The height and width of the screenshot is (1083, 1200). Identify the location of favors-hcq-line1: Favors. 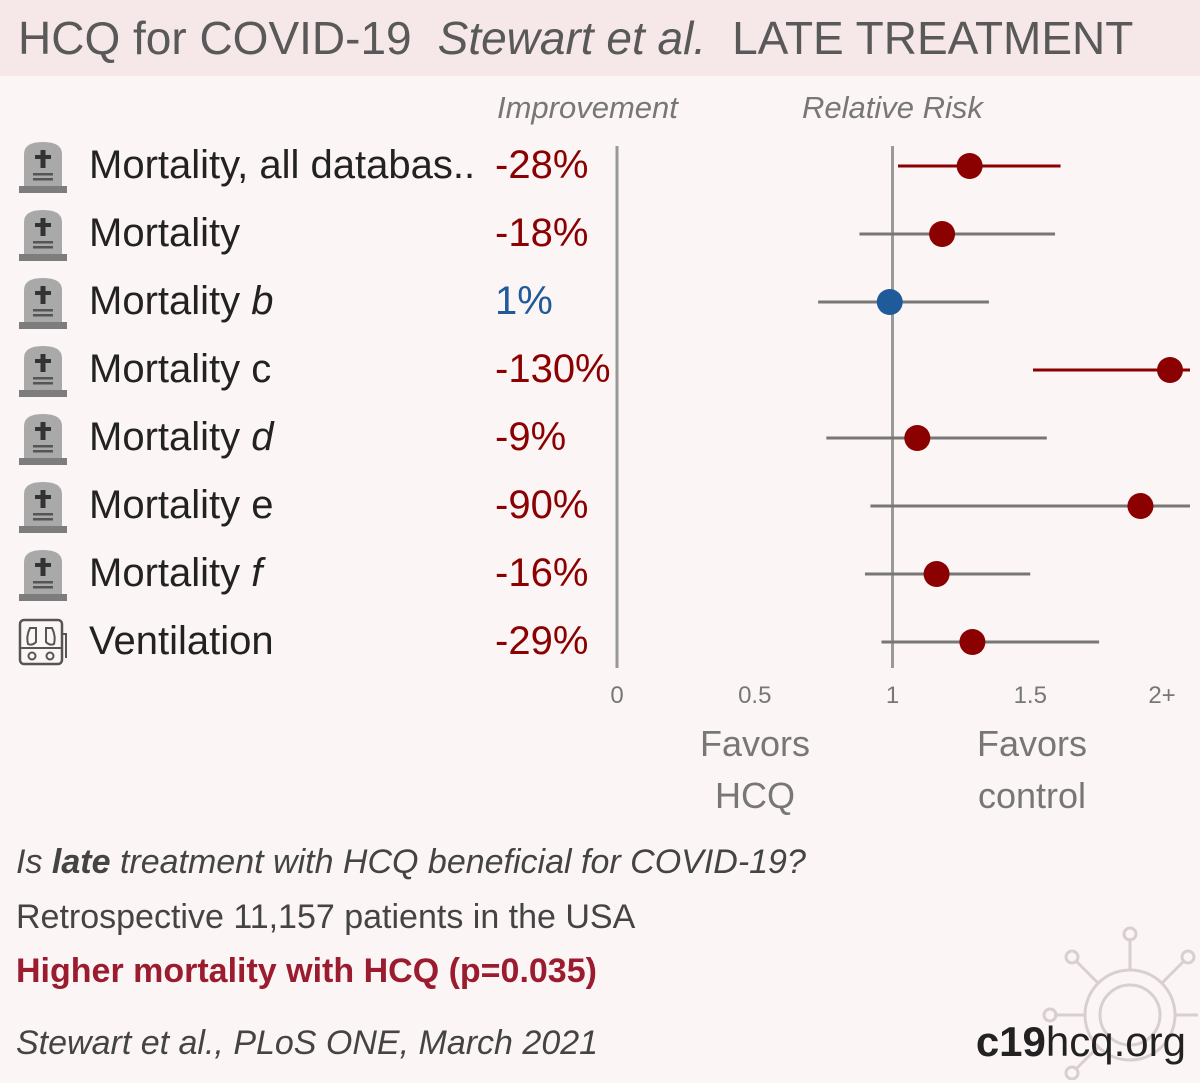
(755, 743).